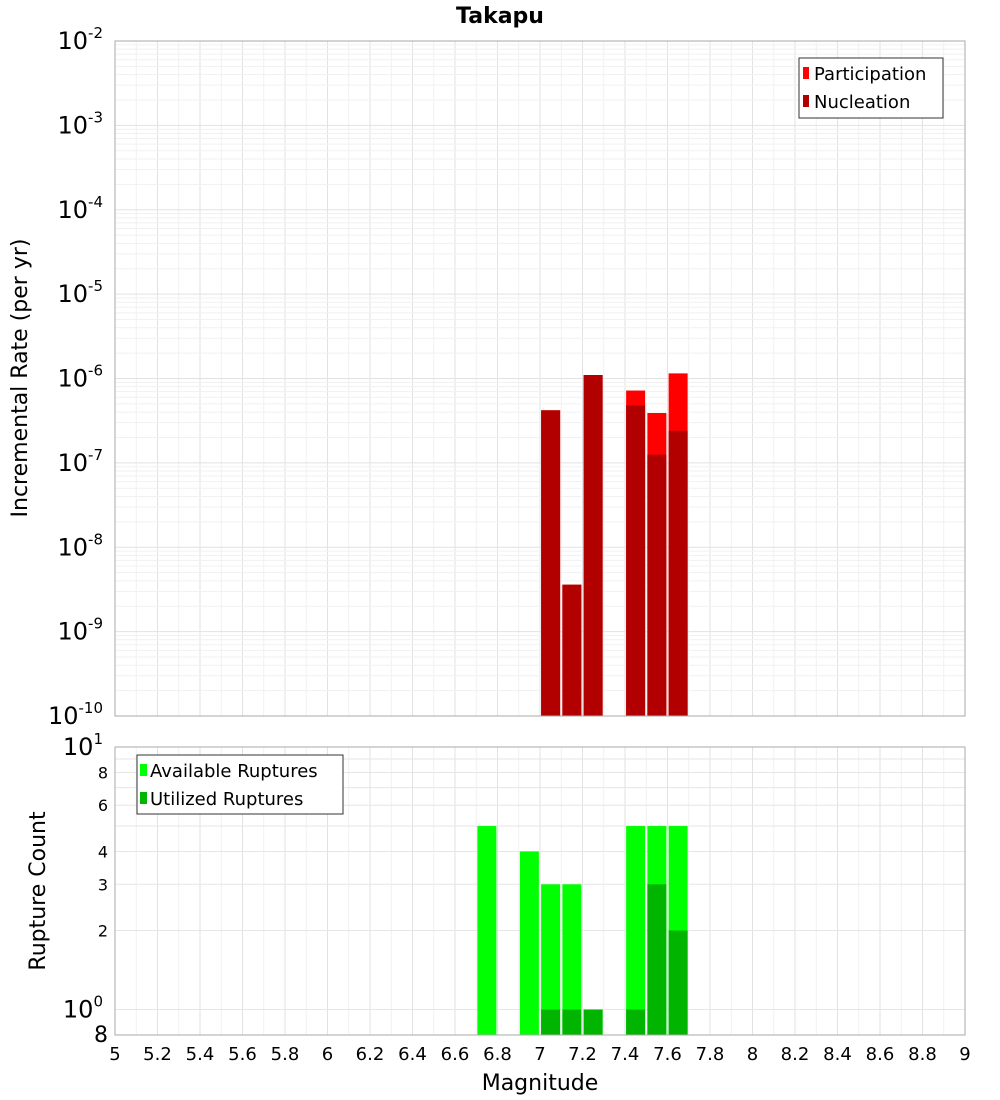  Describe the element at coordinates (837, 1054) in the screenshot. I see `x-tick-label: 8.4` at that location.